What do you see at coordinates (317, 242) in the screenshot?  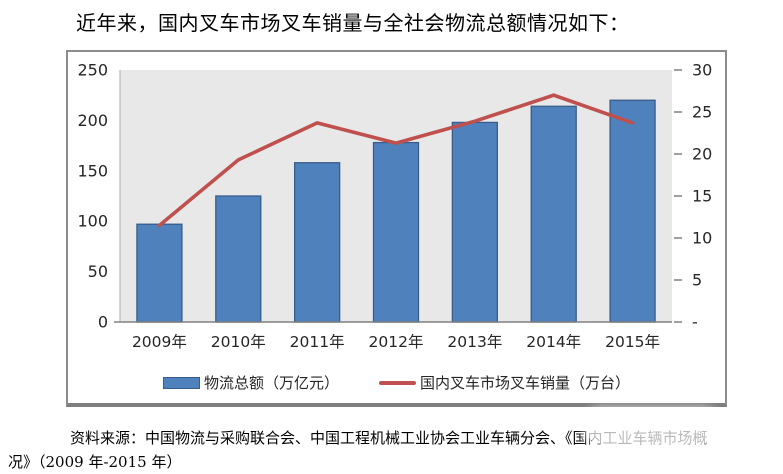 I see `bar-2011年` at bounding box center [317, 242].